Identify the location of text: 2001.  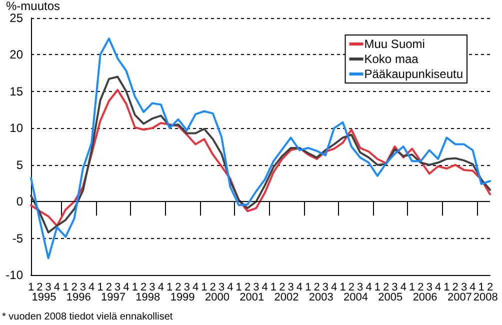
(252, 298).